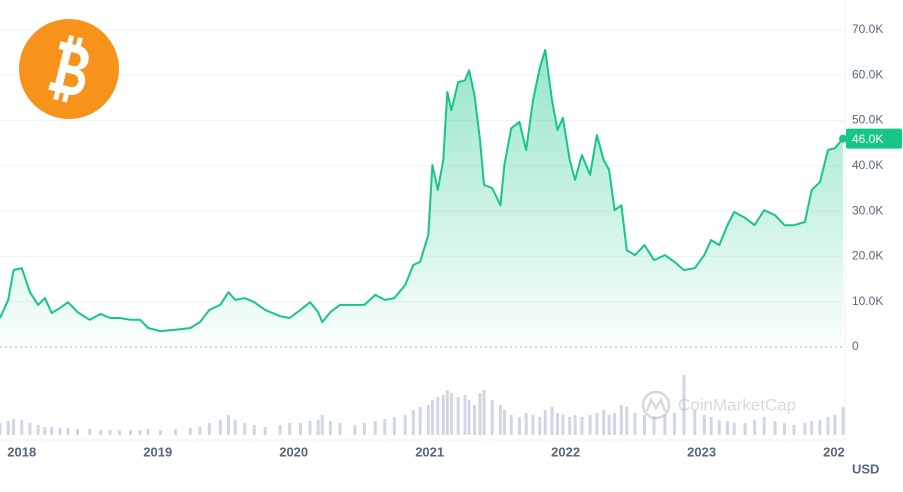 The image size is (903, 492). Describe the element at coordinates (867, 210) in the screenshot. I see `y-tick-label: 30.0K` at that location.